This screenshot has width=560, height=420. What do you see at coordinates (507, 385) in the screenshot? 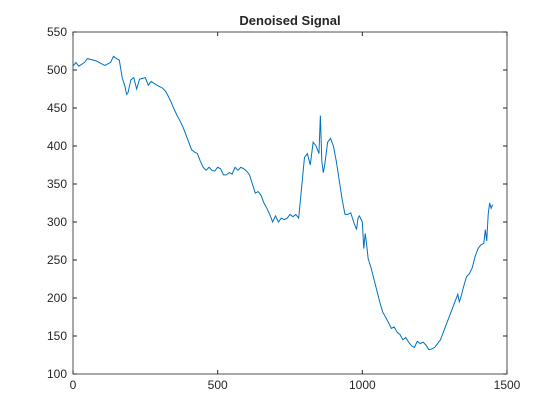
I see `x-tick-label: 1500` at bounding box center [507, 385].